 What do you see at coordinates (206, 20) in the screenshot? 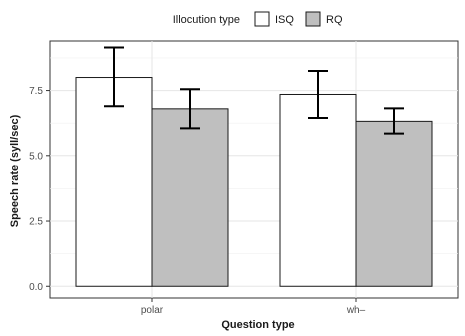
I see `legend-title: Illocution type` at bounding box center [206, 20].